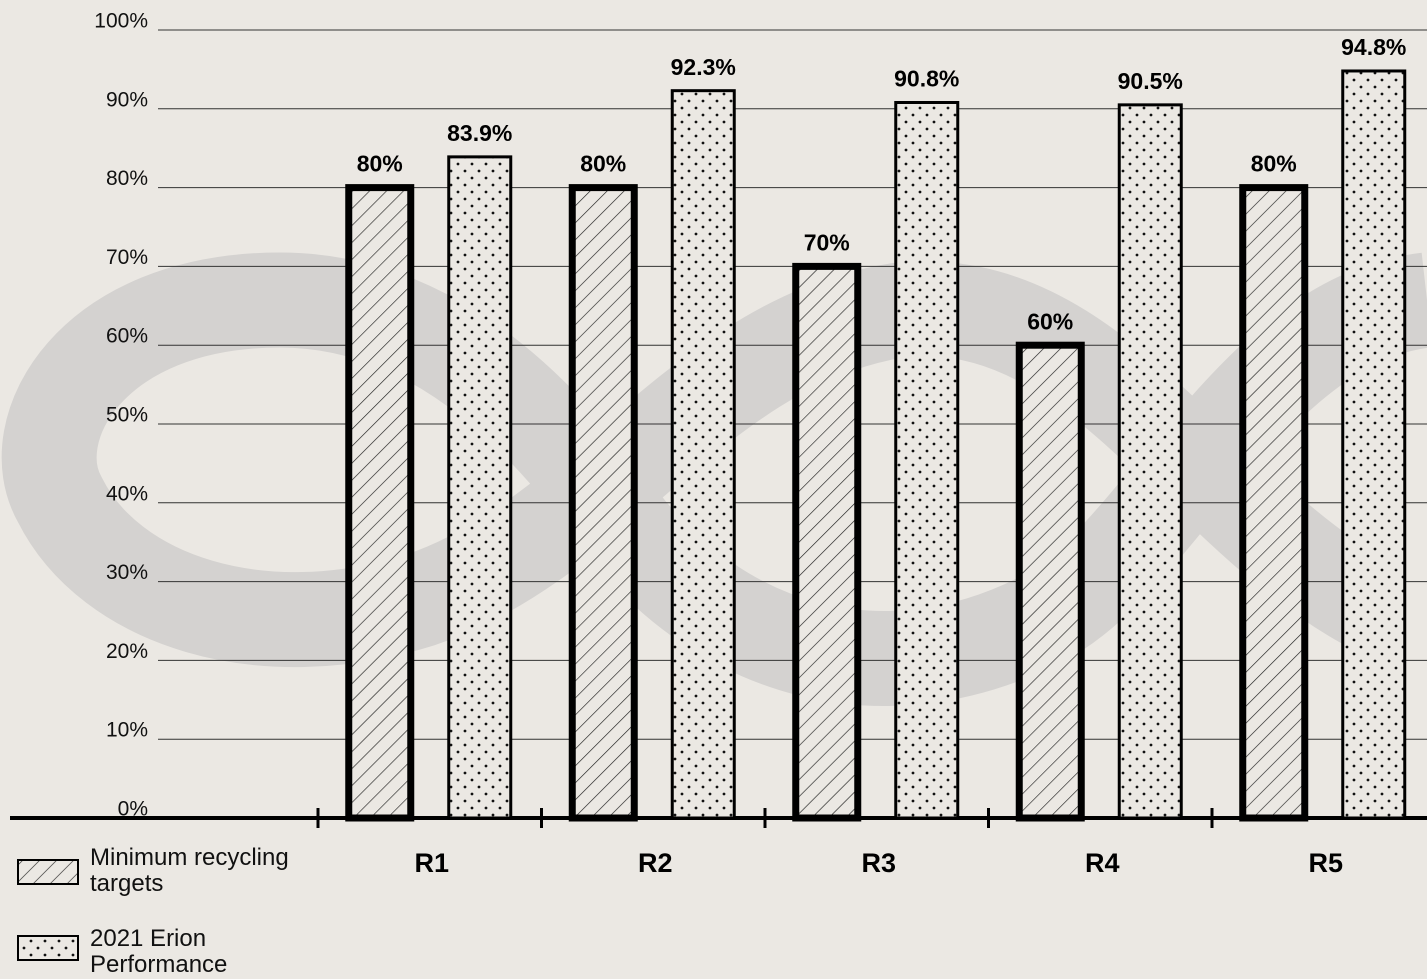 The height and width of the screenshot is (979, 1427). I want to click on x-tick-label: R2, so click(655, 863).